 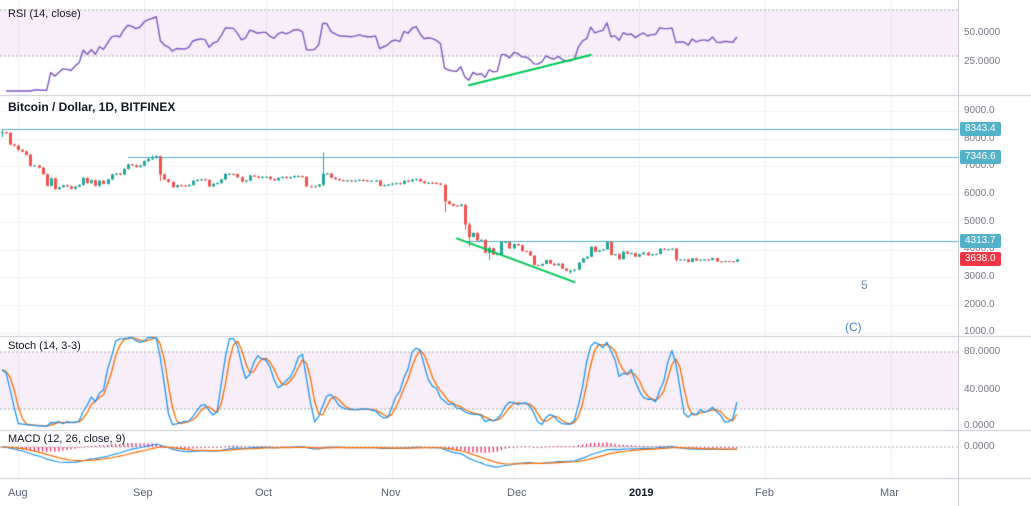 I want to click on last-price-label: 3638.0, so click(x=980, y=259).